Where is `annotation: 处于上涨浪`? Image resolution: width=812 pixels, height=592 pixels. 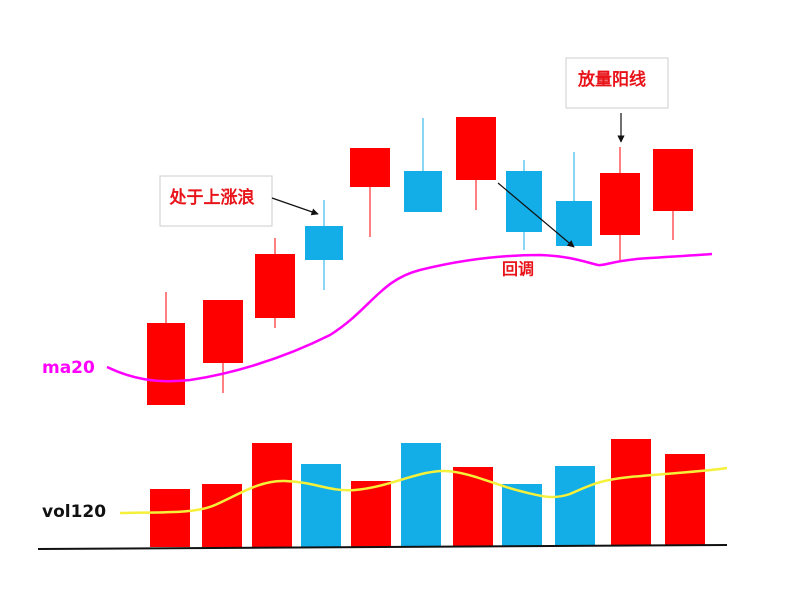
annotation: 处于上涨浪 is located at coordinates (212, 197).